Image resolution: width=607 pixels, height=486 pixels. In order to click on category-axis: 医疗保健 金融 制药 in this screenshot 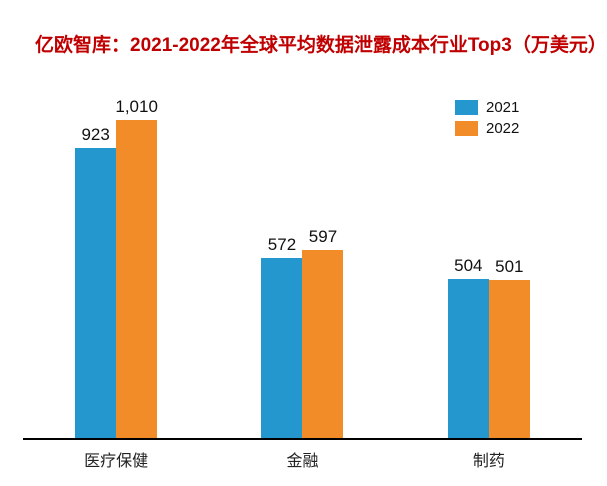, I will do `click(302, 459)`.